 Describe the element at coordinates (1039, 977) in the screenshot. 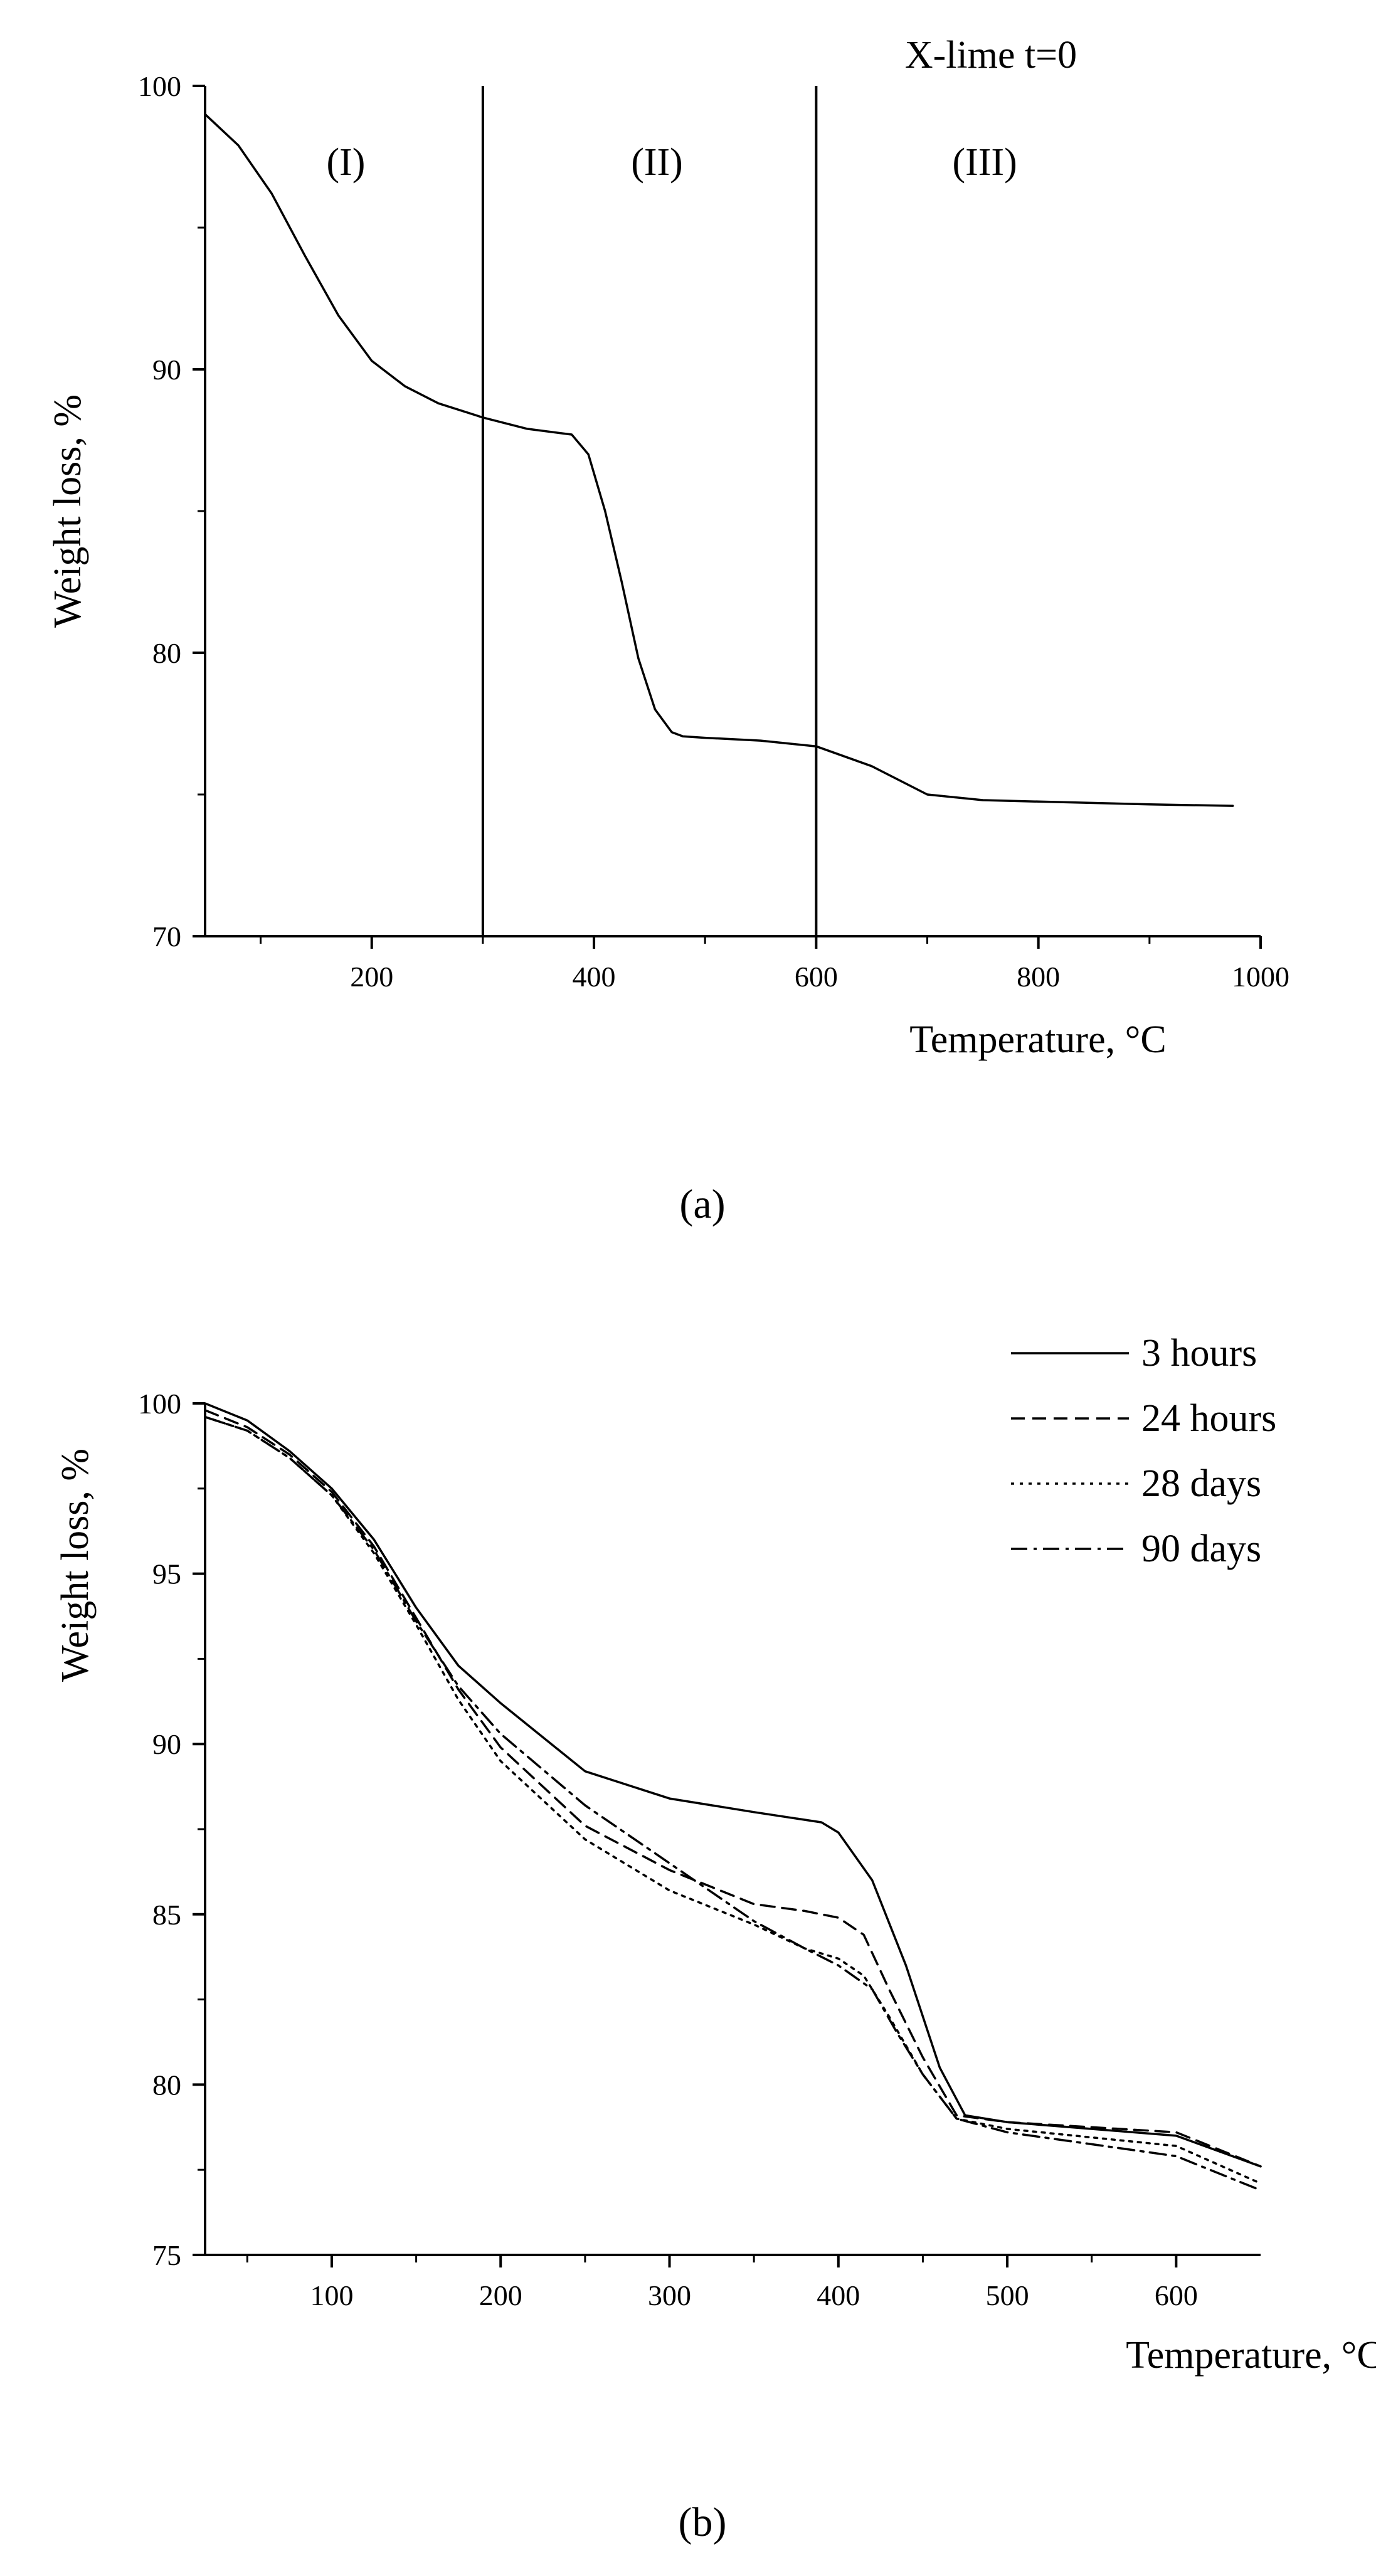

I see `panel-a-x-tick-label: 800` at that location.